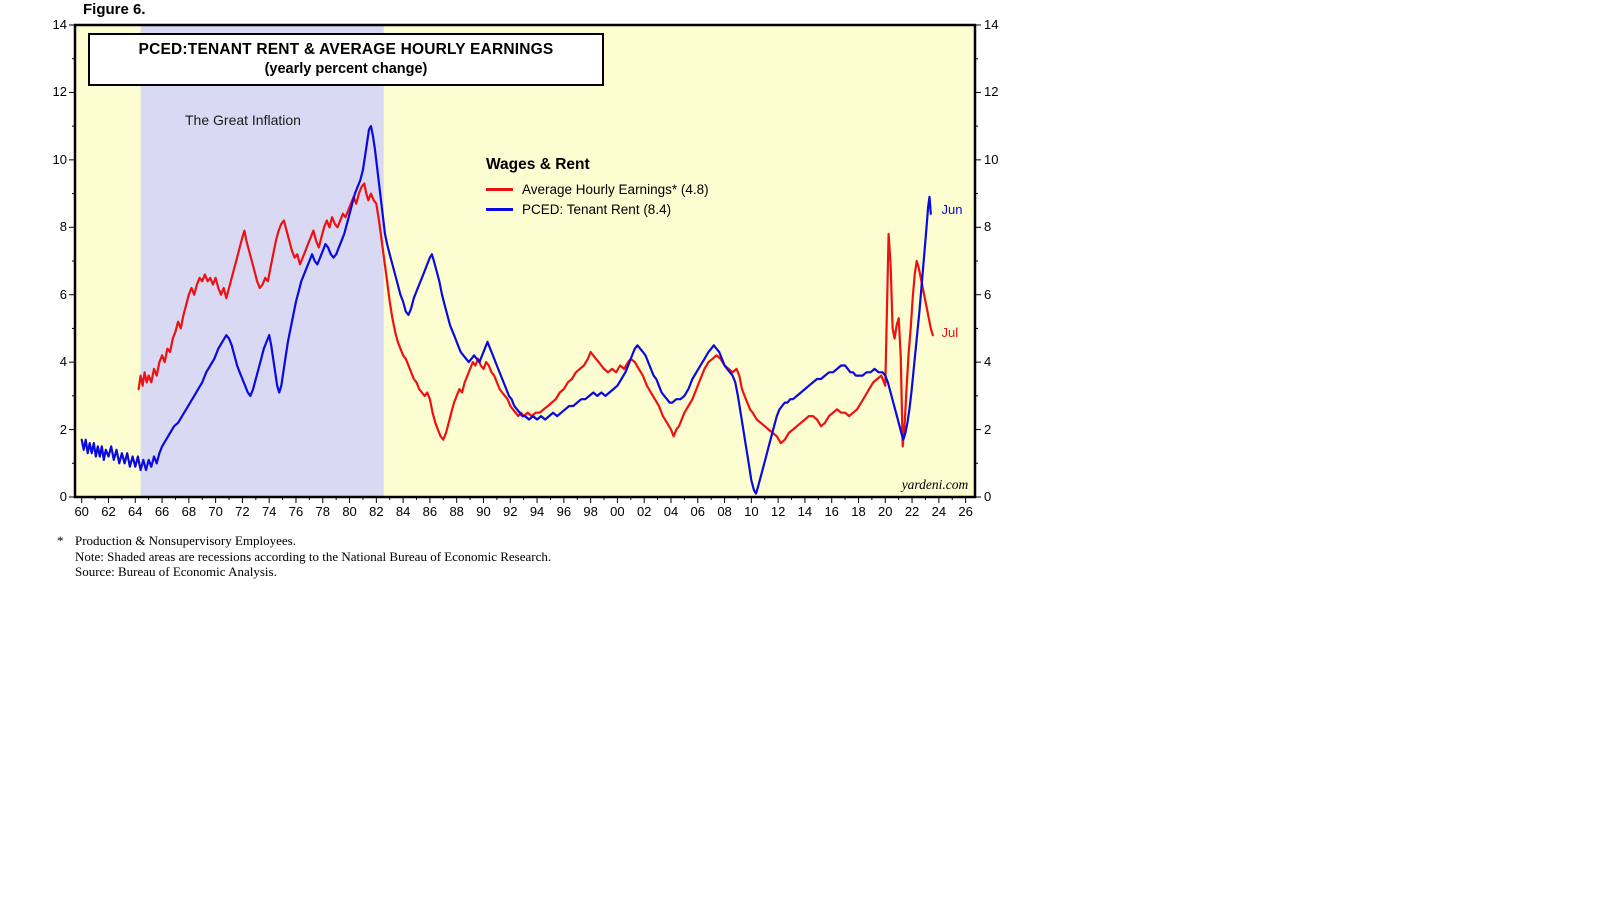 The image size is (1610, 910). What do you see at coordinates (965, 511) in the screenshot?
I see `x-axis-tick-label: 26` at bounding box center [965, 511].